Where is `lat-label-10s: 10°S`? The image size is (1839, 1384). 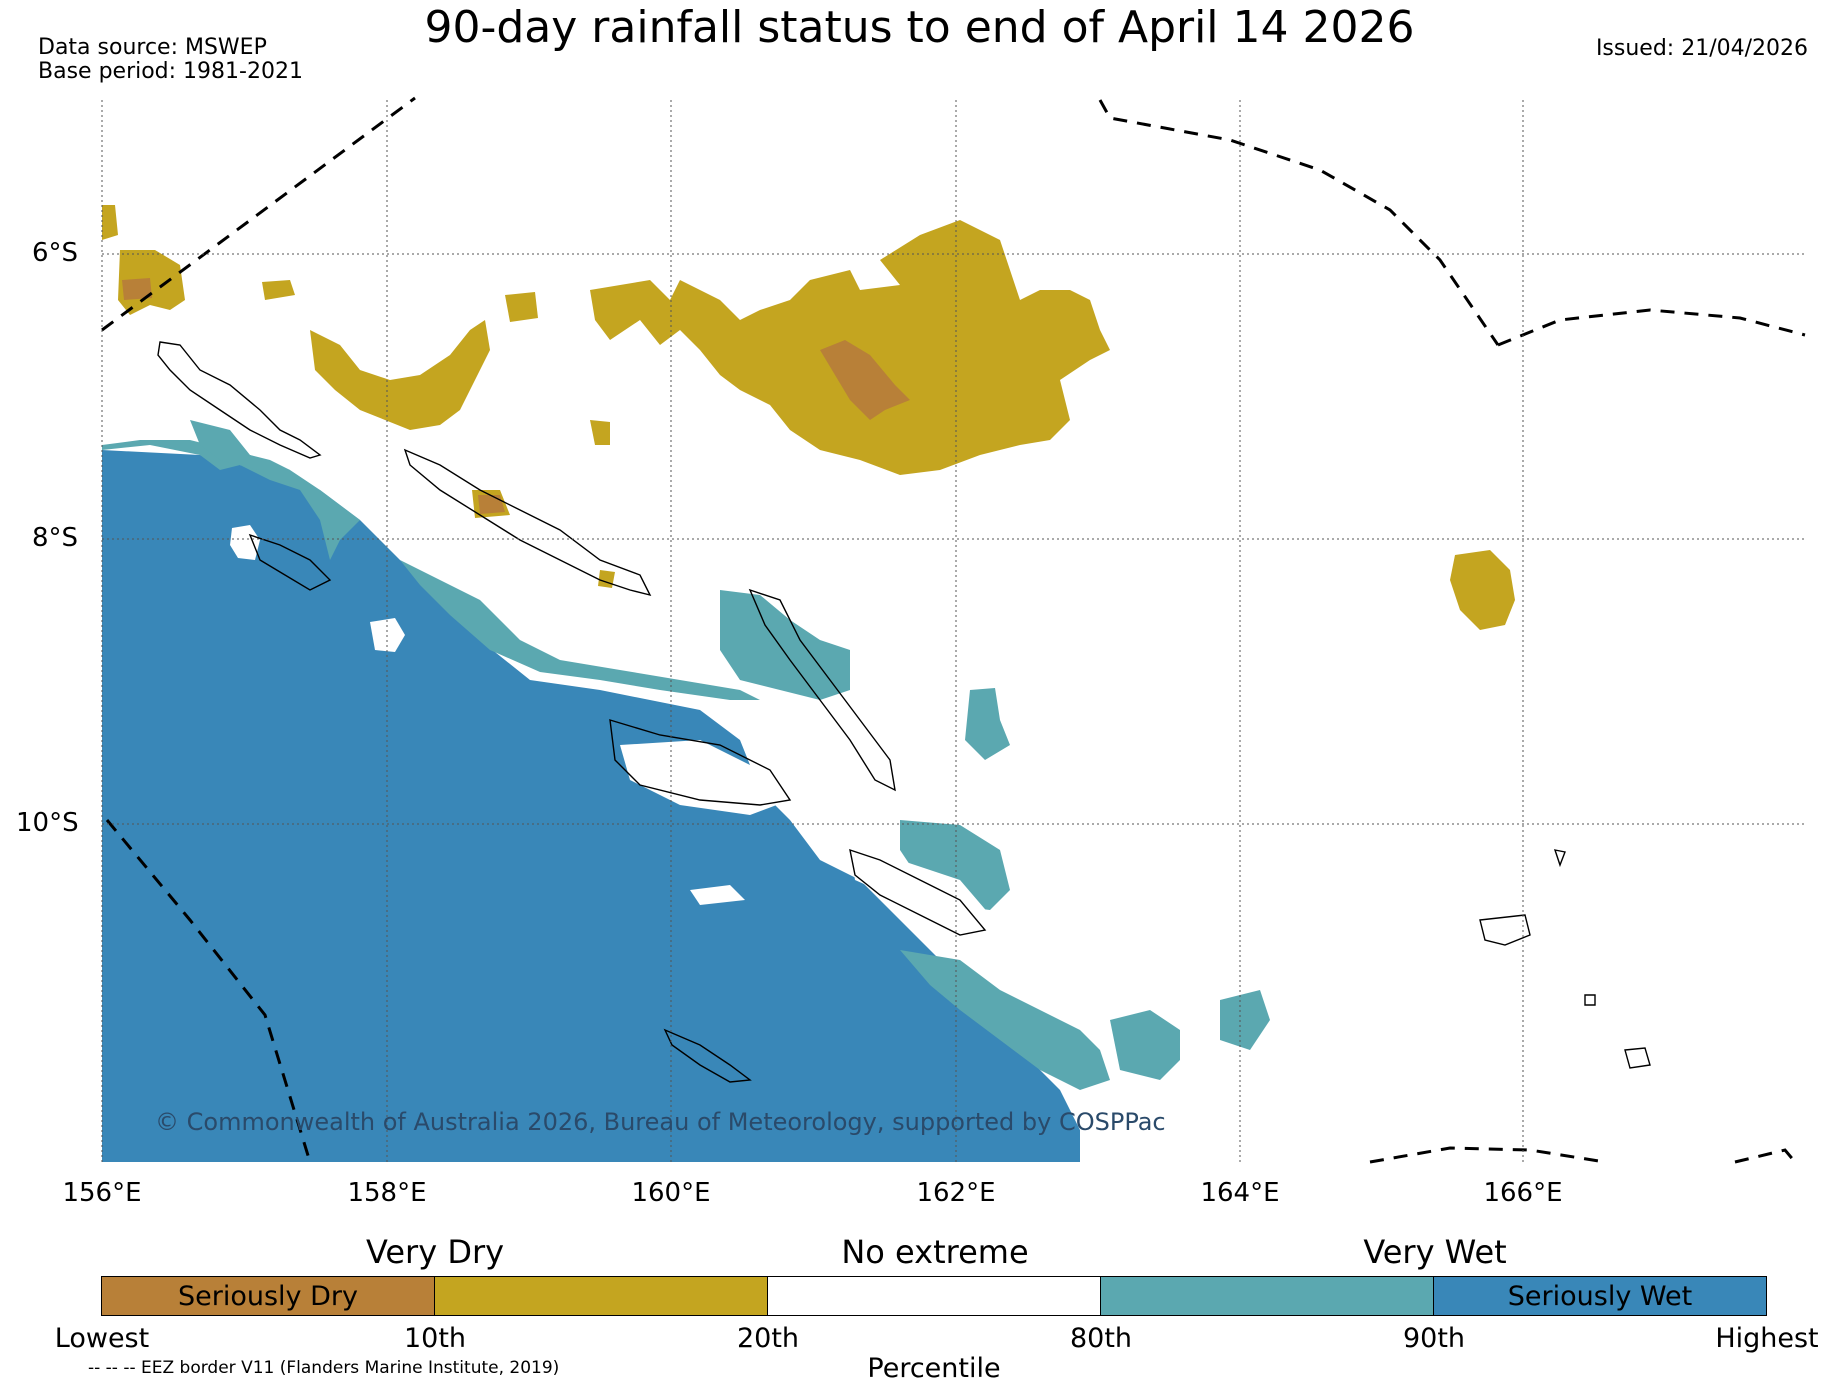 lat-label-10s: 10°S is located at coordinates (47, 823).